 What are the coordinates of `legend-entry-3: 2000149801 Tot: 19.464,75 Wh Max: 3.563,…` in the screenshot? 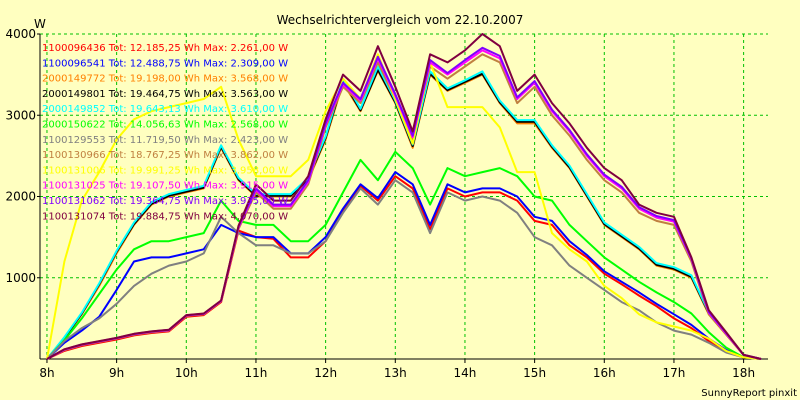 It's located at (165, 94).